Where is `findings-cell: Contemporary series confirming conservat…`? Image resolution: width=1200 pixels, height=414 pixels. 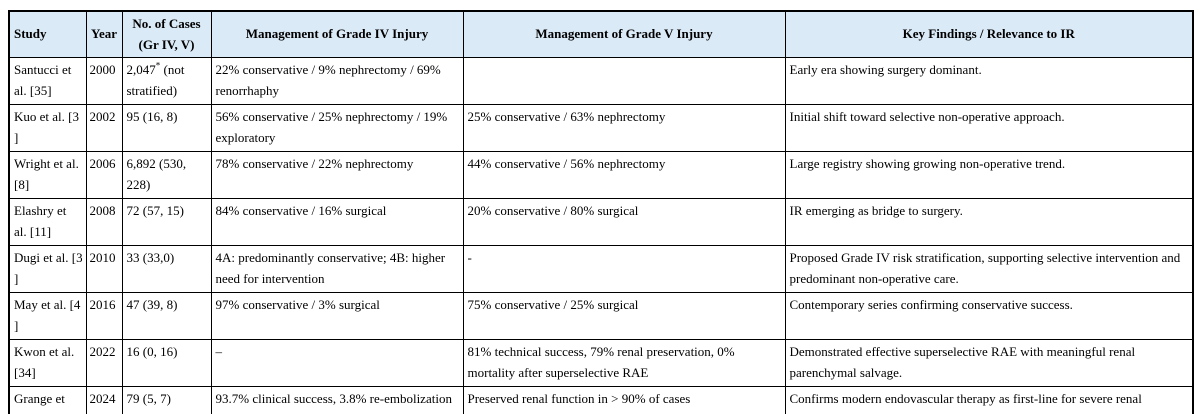
findings-cell: Contemporary series confirming conservat… is located at coordinates (989, 316).